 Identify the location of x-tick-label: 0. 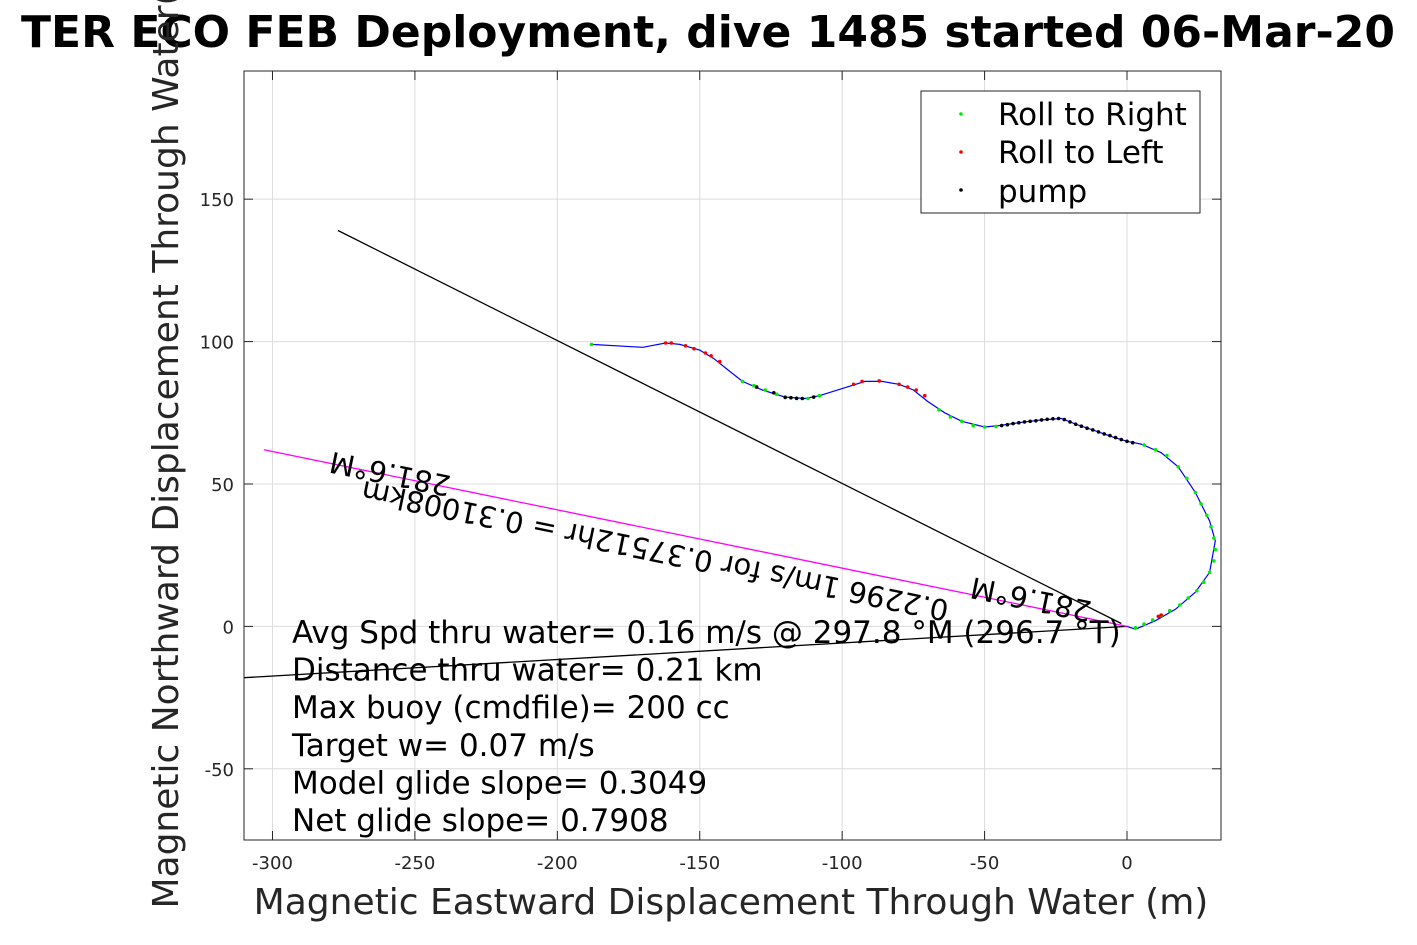
(1126, 863).